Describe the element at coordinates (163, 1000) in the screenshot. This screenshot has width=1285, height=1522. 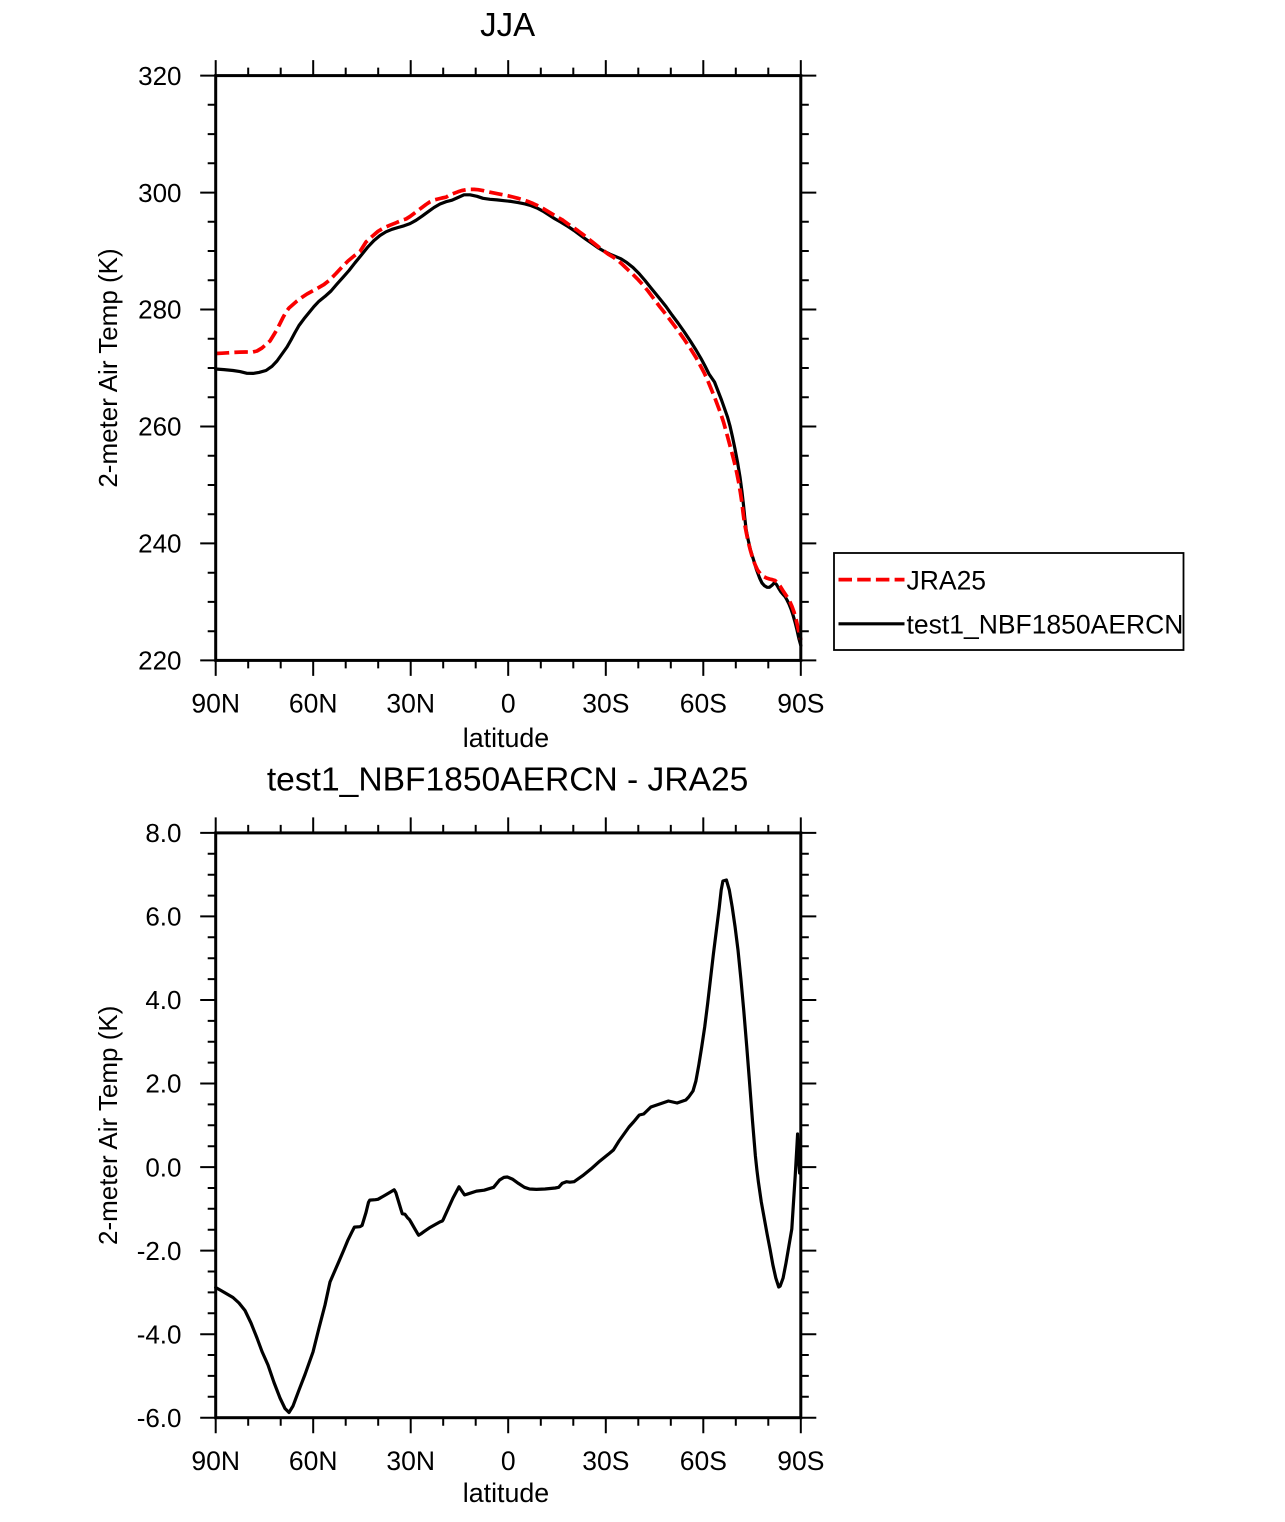
I see `svg-text: 4.0` at that location.